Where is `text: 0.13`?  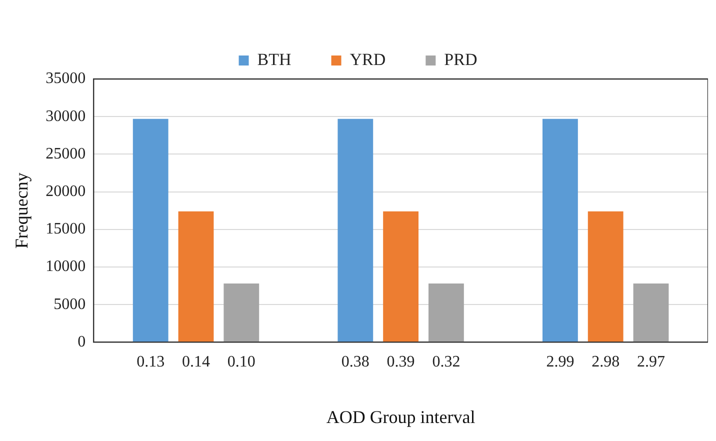
text: 0.13 is located at coordinates (150, 361).